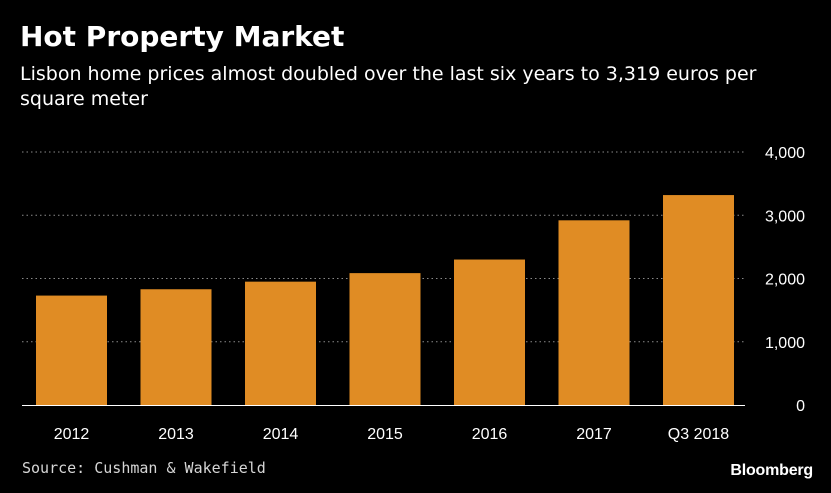 This screenshot has height=493, width=831. Describe the element at coordinates (385, 339) in the screenshot. I see `bar-2015` at that location.